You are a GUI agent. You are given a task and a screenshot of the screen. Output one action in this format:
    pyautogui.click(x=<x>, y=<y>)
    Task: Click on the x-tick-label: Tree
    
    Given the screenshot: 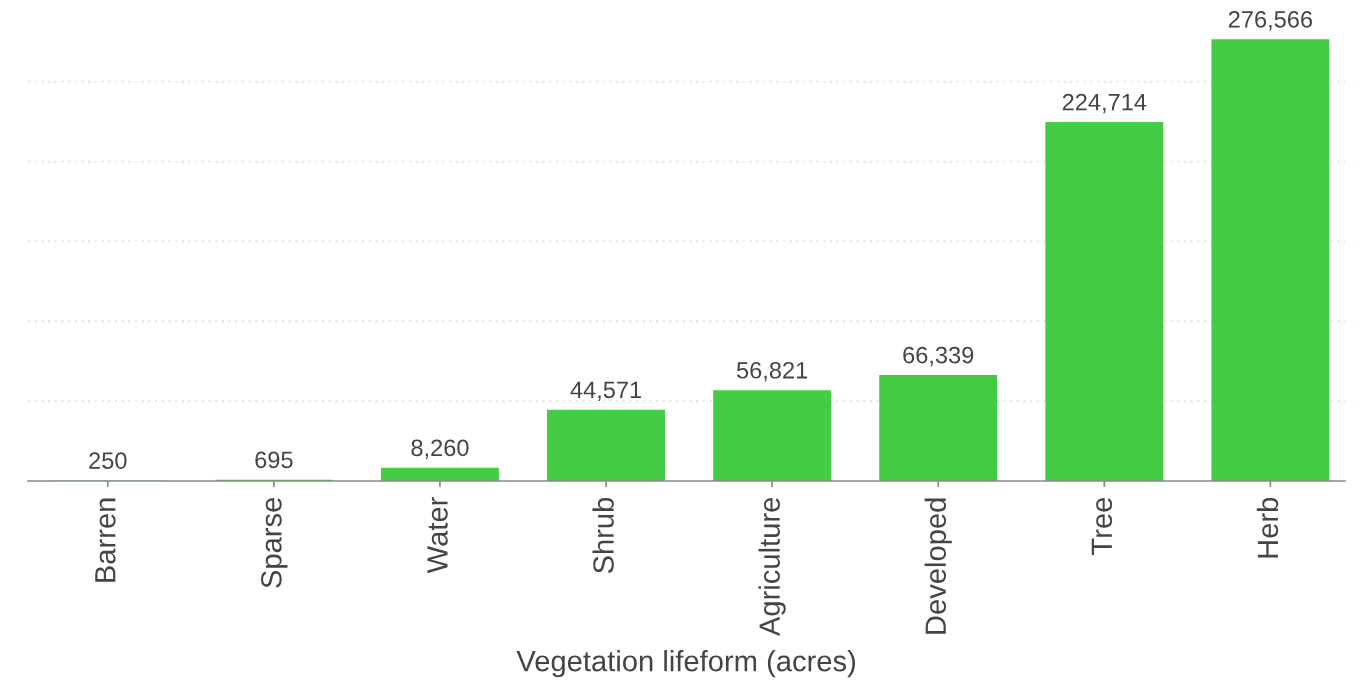 What is the action you would take?
    pyautogui.click(x=1102, y=526)
    